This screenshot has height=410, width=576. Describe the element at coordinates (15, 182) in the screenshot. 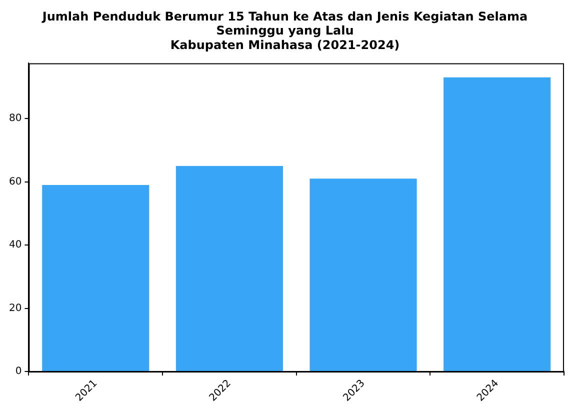

I see `y-tick-label: 60` at that location.